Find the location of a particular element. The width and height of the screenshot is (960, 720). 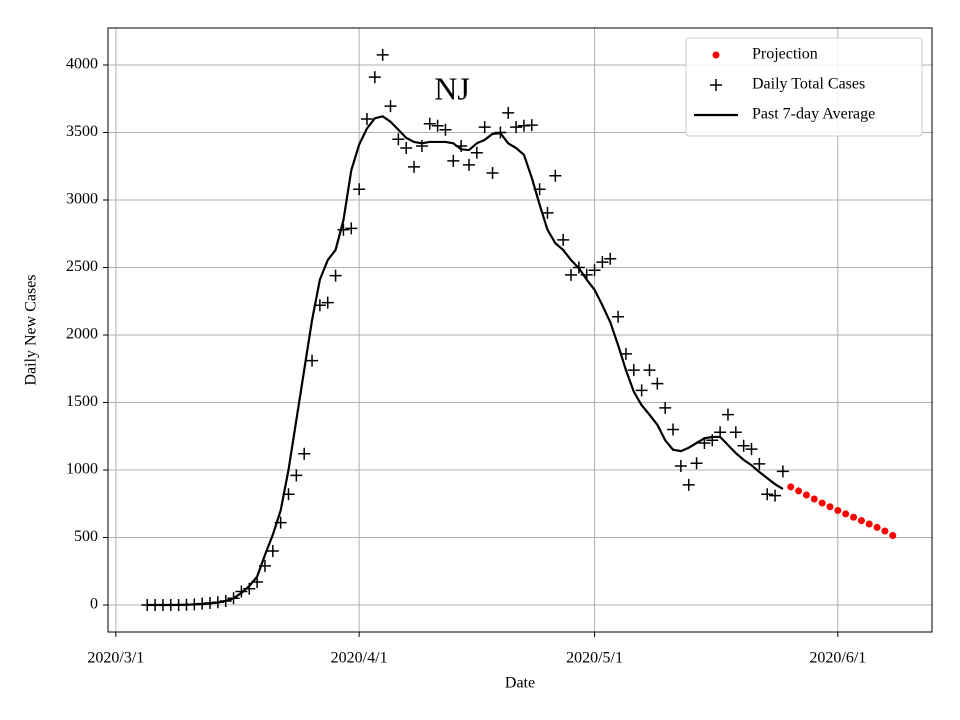

y-axis-label: Daily New Cases is located at coordinates (31, 329).